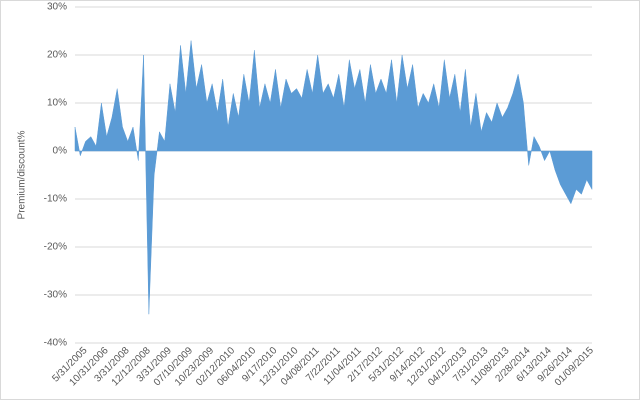 The height and width of the screenshot is (400, 640). What do you see at coordinates (57, 55) in the screenshot?
I see `y-tick-label: 20%` at bounding box center [57, 55].